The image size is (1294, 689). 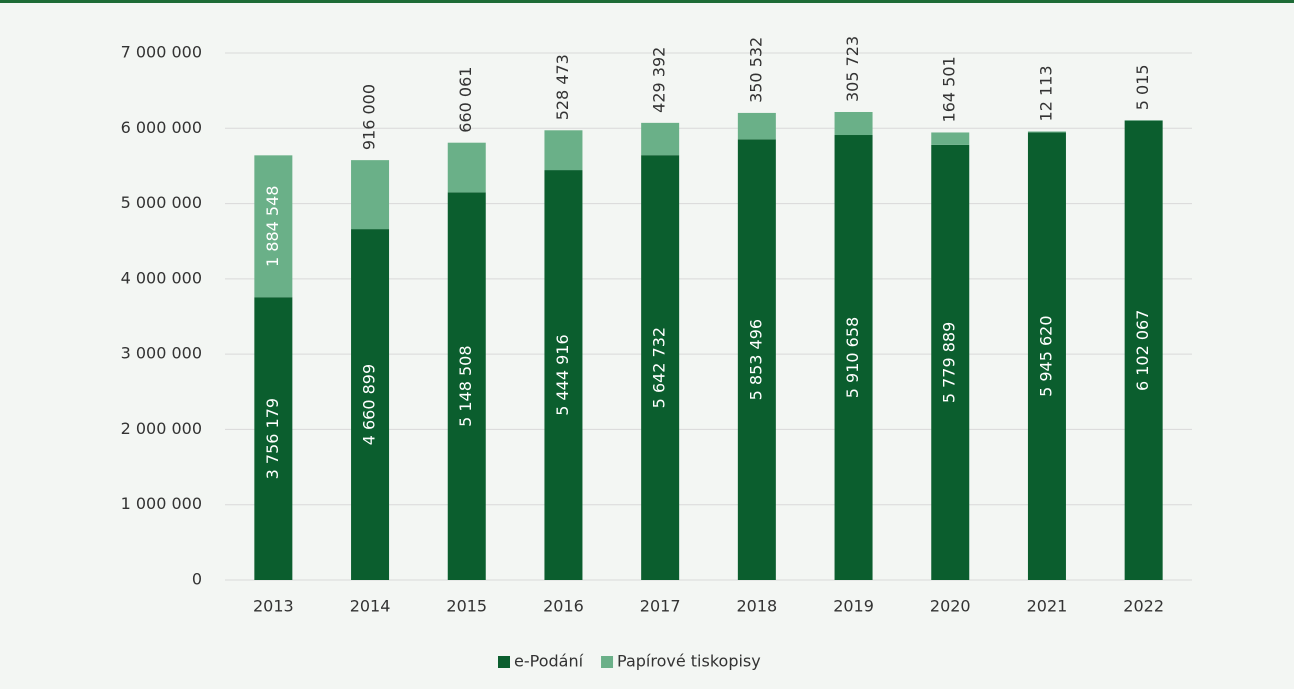 I want to click on data-label: 5 444 916, so click(x=562, y=374).